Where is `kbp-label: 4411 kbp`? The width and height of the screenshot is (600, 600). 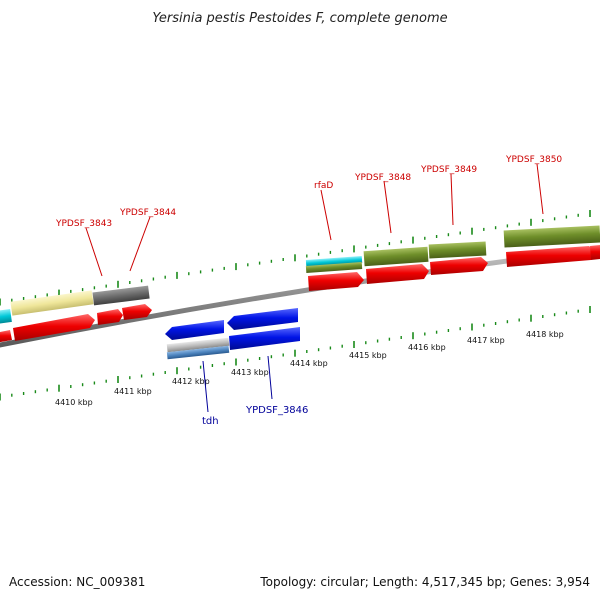
kbp-label: 4411 kbp is located at coordinates (133, 391).